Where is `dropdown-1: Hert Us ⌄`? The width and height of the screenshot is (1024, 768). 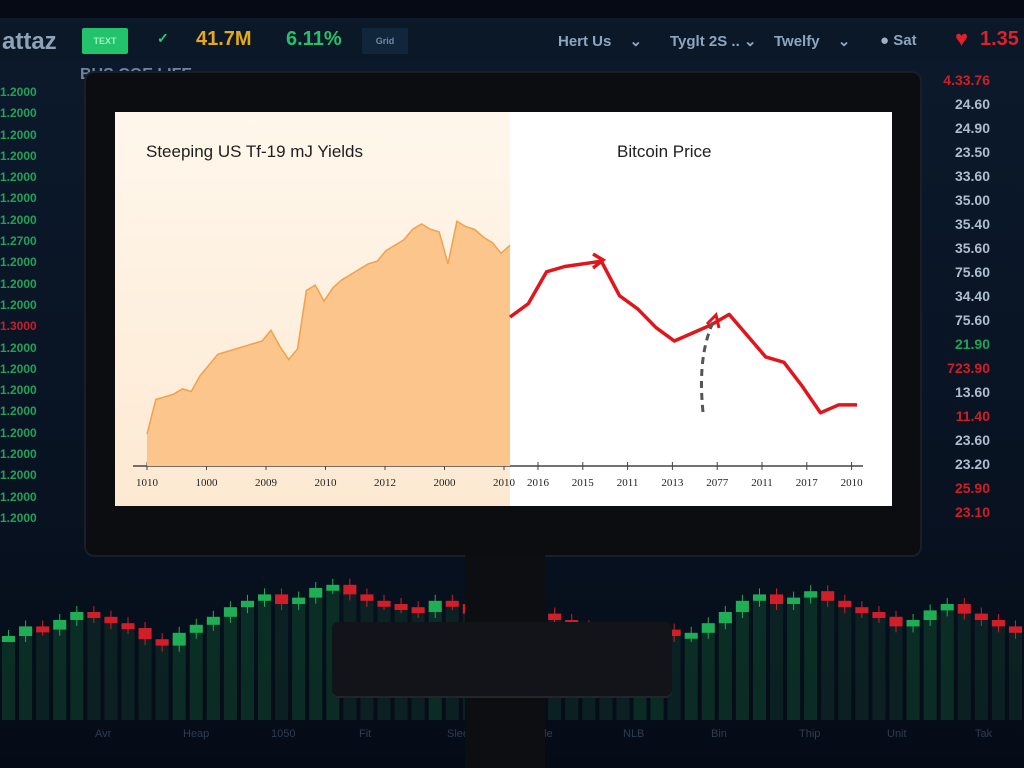 dropdown-1: Hert Us ⌄ is located at coordinates (600, 41).